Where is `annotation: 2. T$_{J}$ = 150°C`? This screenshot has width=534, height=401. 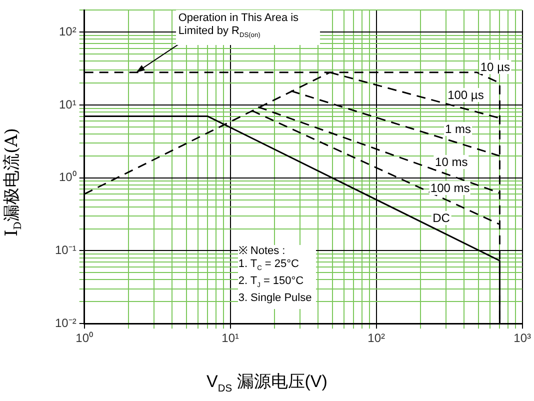 annotation: 2. T$_{J}$ = 150°C is located at coordinates (271, 283).